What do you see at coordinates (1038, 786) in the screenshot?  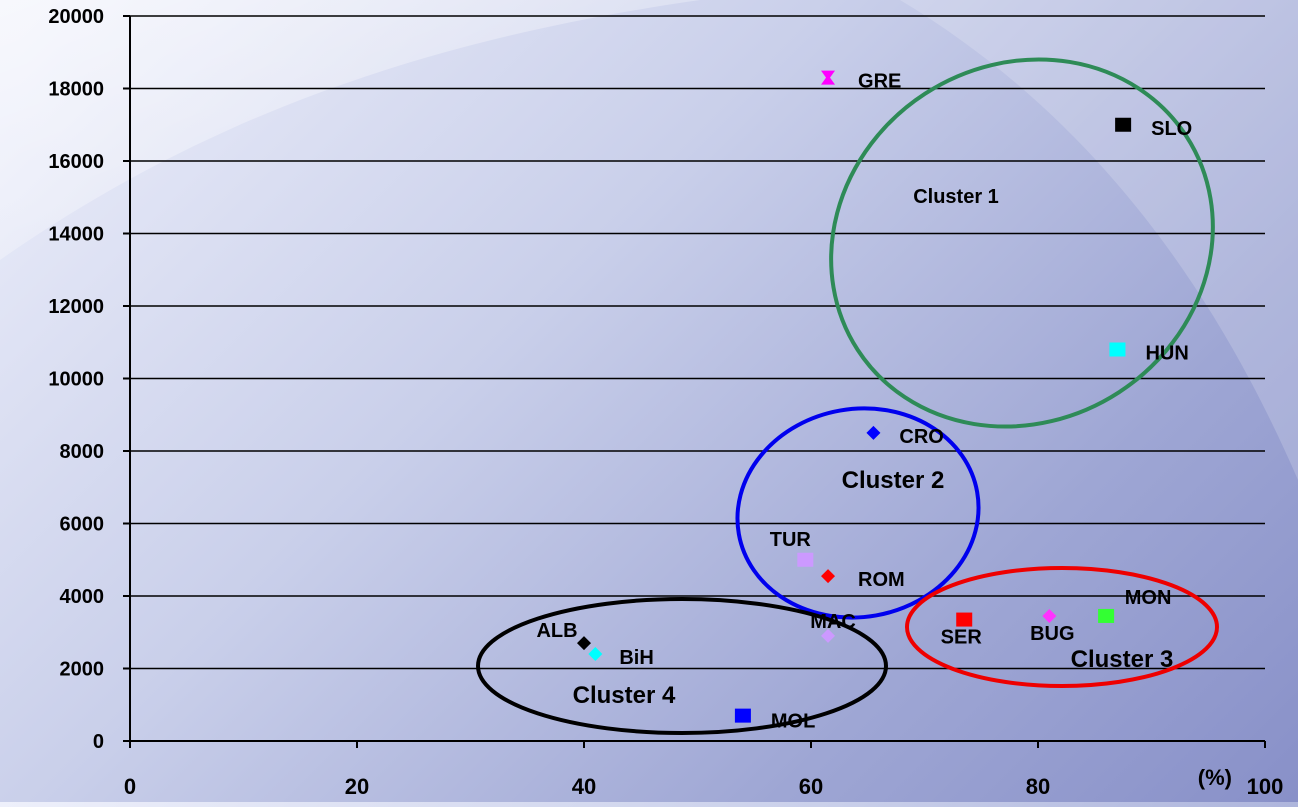 I see `x-tick-label: 80` at bounding box center [1038, 786].